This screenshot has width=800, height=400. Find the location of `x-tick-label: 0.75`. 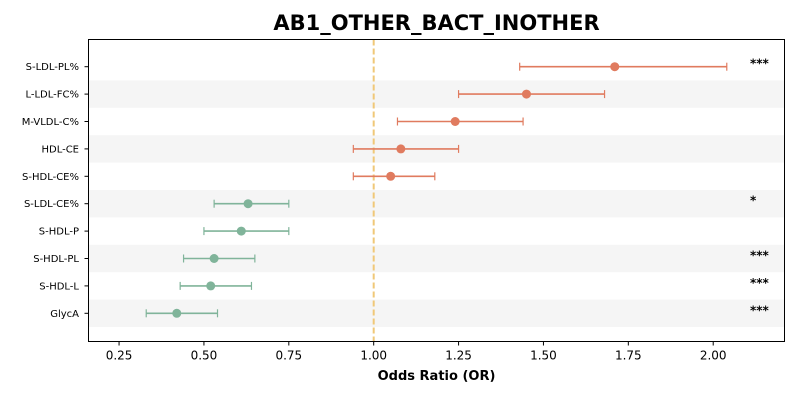

x-tick-label: 0.75 is located at coordinates (288, 356).